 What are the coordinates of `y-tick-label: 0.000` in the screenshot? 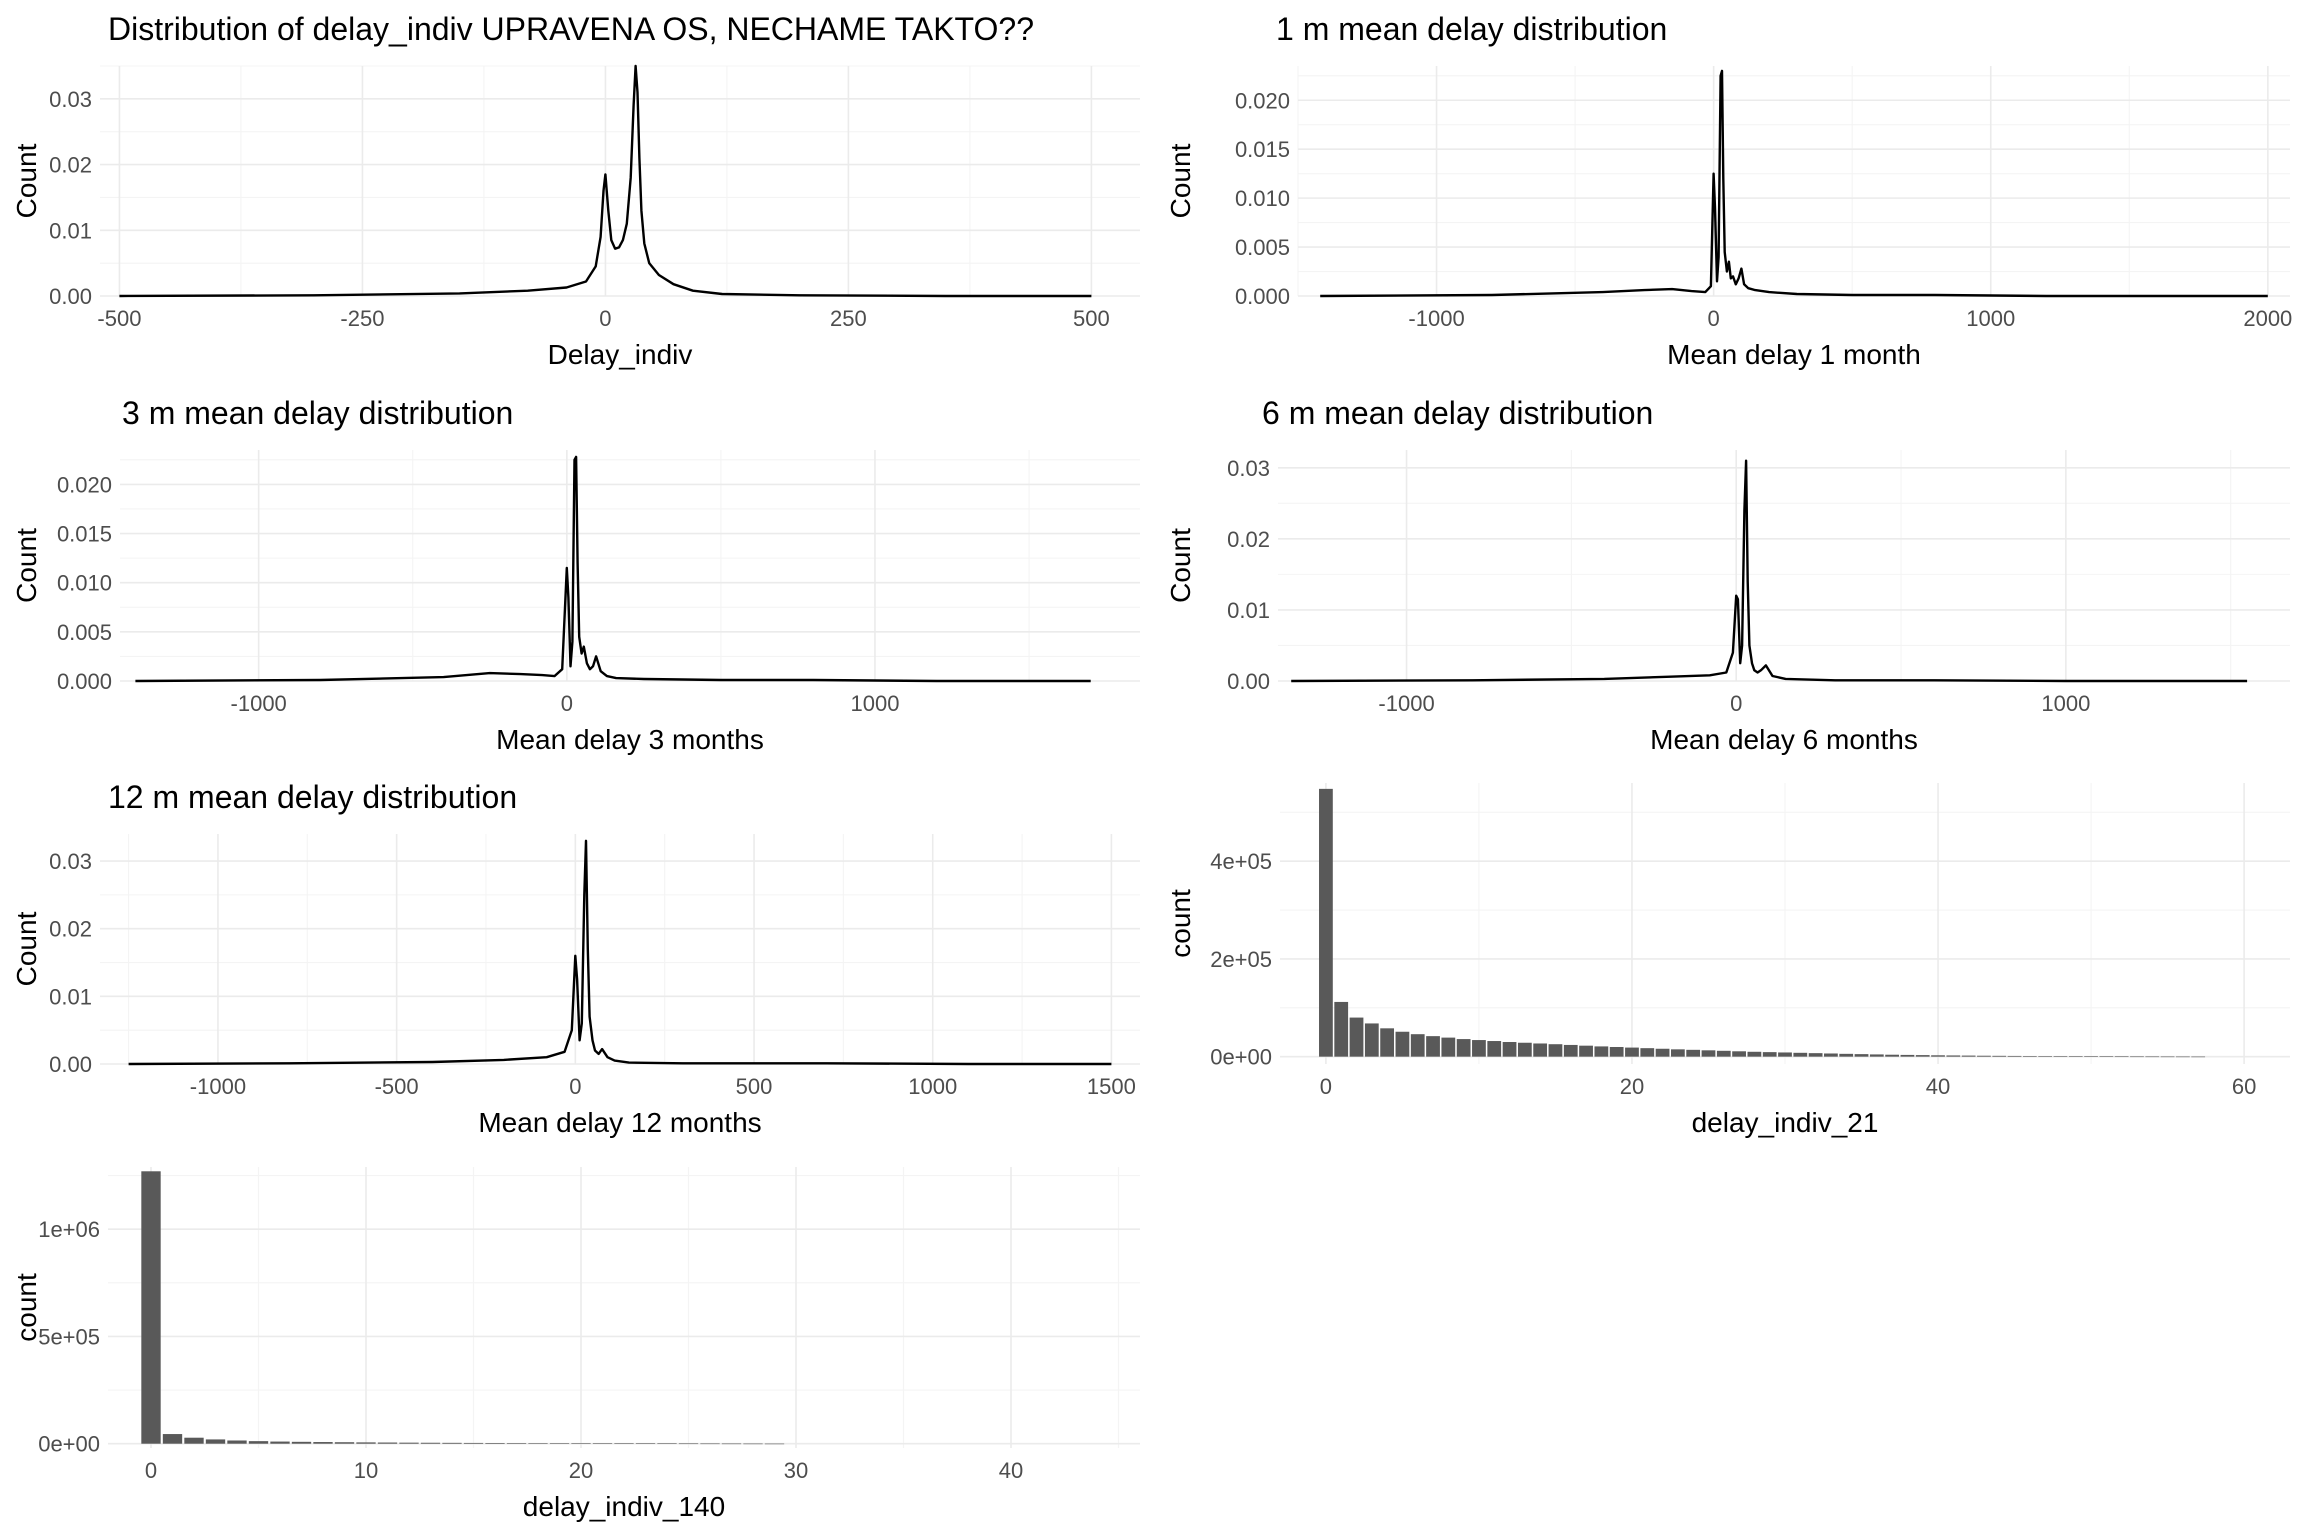 It's located at (84, 681).